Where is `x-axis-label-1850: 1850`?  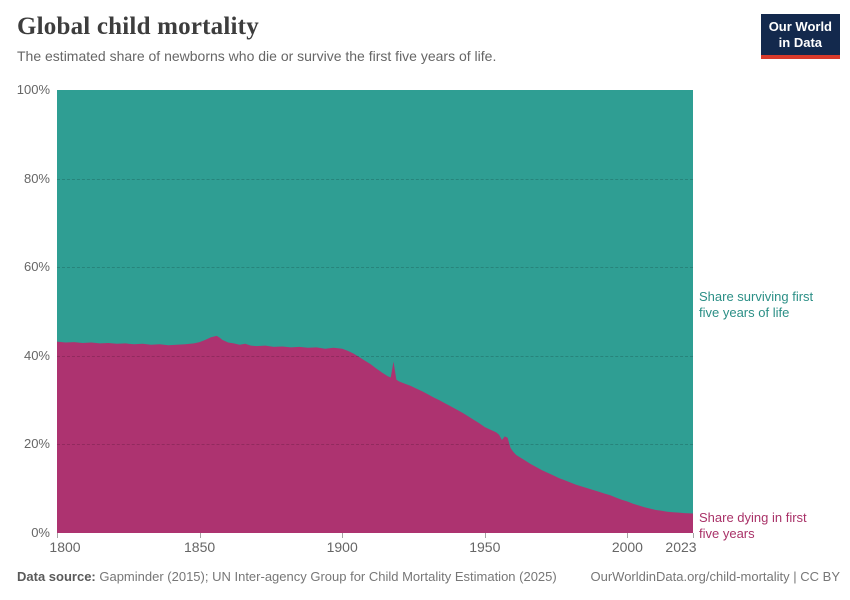
x-axis-label-1850: 1850 is located at coordinates (200, 547).